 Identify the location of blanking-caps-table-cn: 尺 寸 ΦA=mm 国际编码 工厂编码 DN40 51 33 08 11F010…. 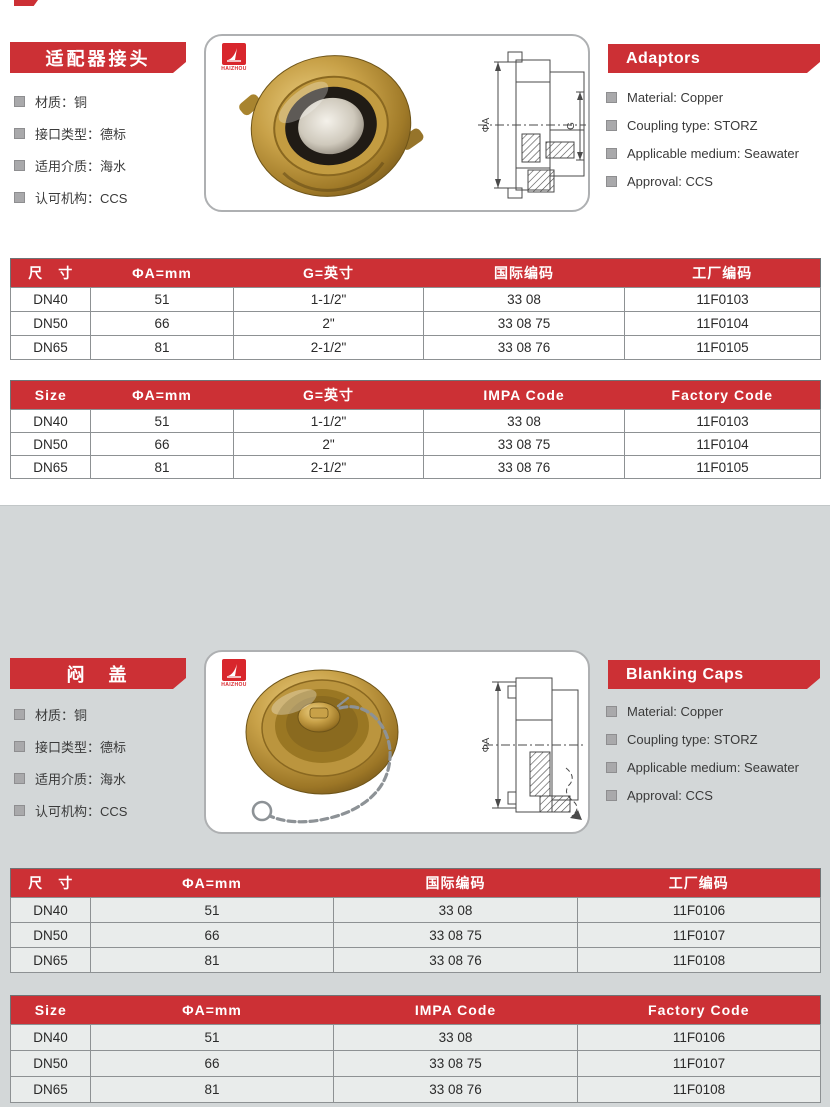
(415, 920).